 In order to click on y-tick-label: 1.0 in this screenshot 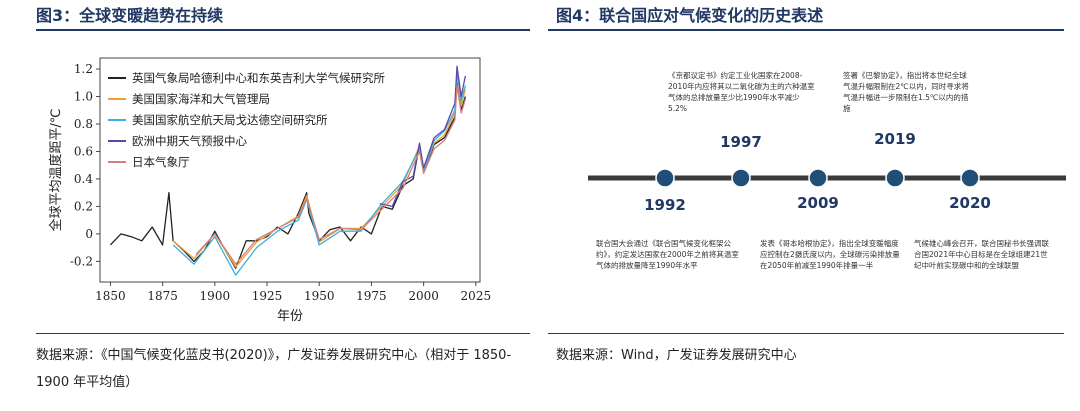, I will do `click(83, 96)`.